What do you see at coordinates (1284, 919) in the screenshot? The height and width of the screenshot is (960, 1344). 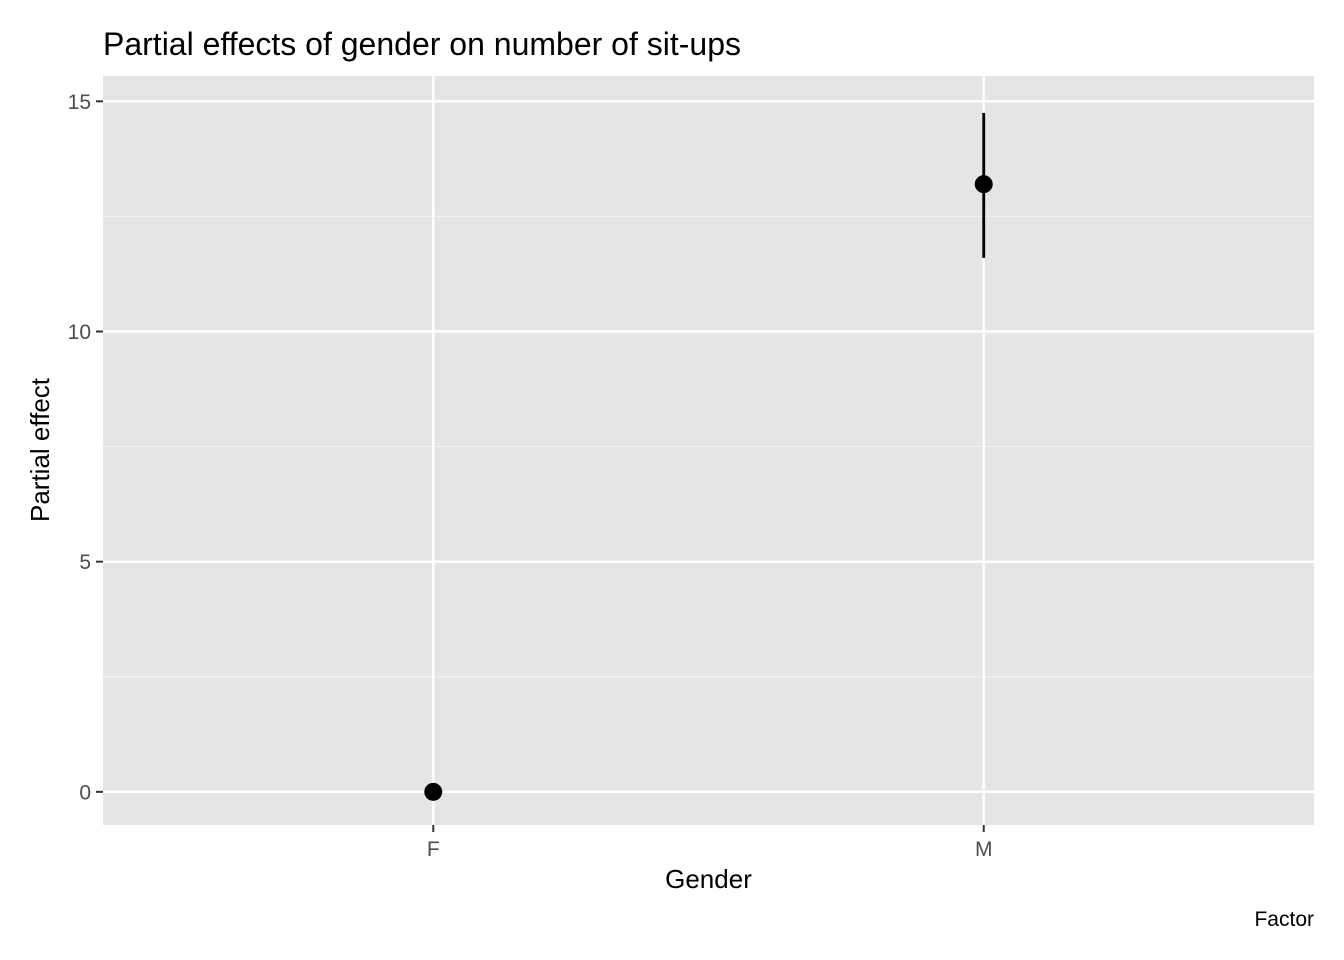 I see `chart-caption: Factor` at bounding box center [1284, 919].